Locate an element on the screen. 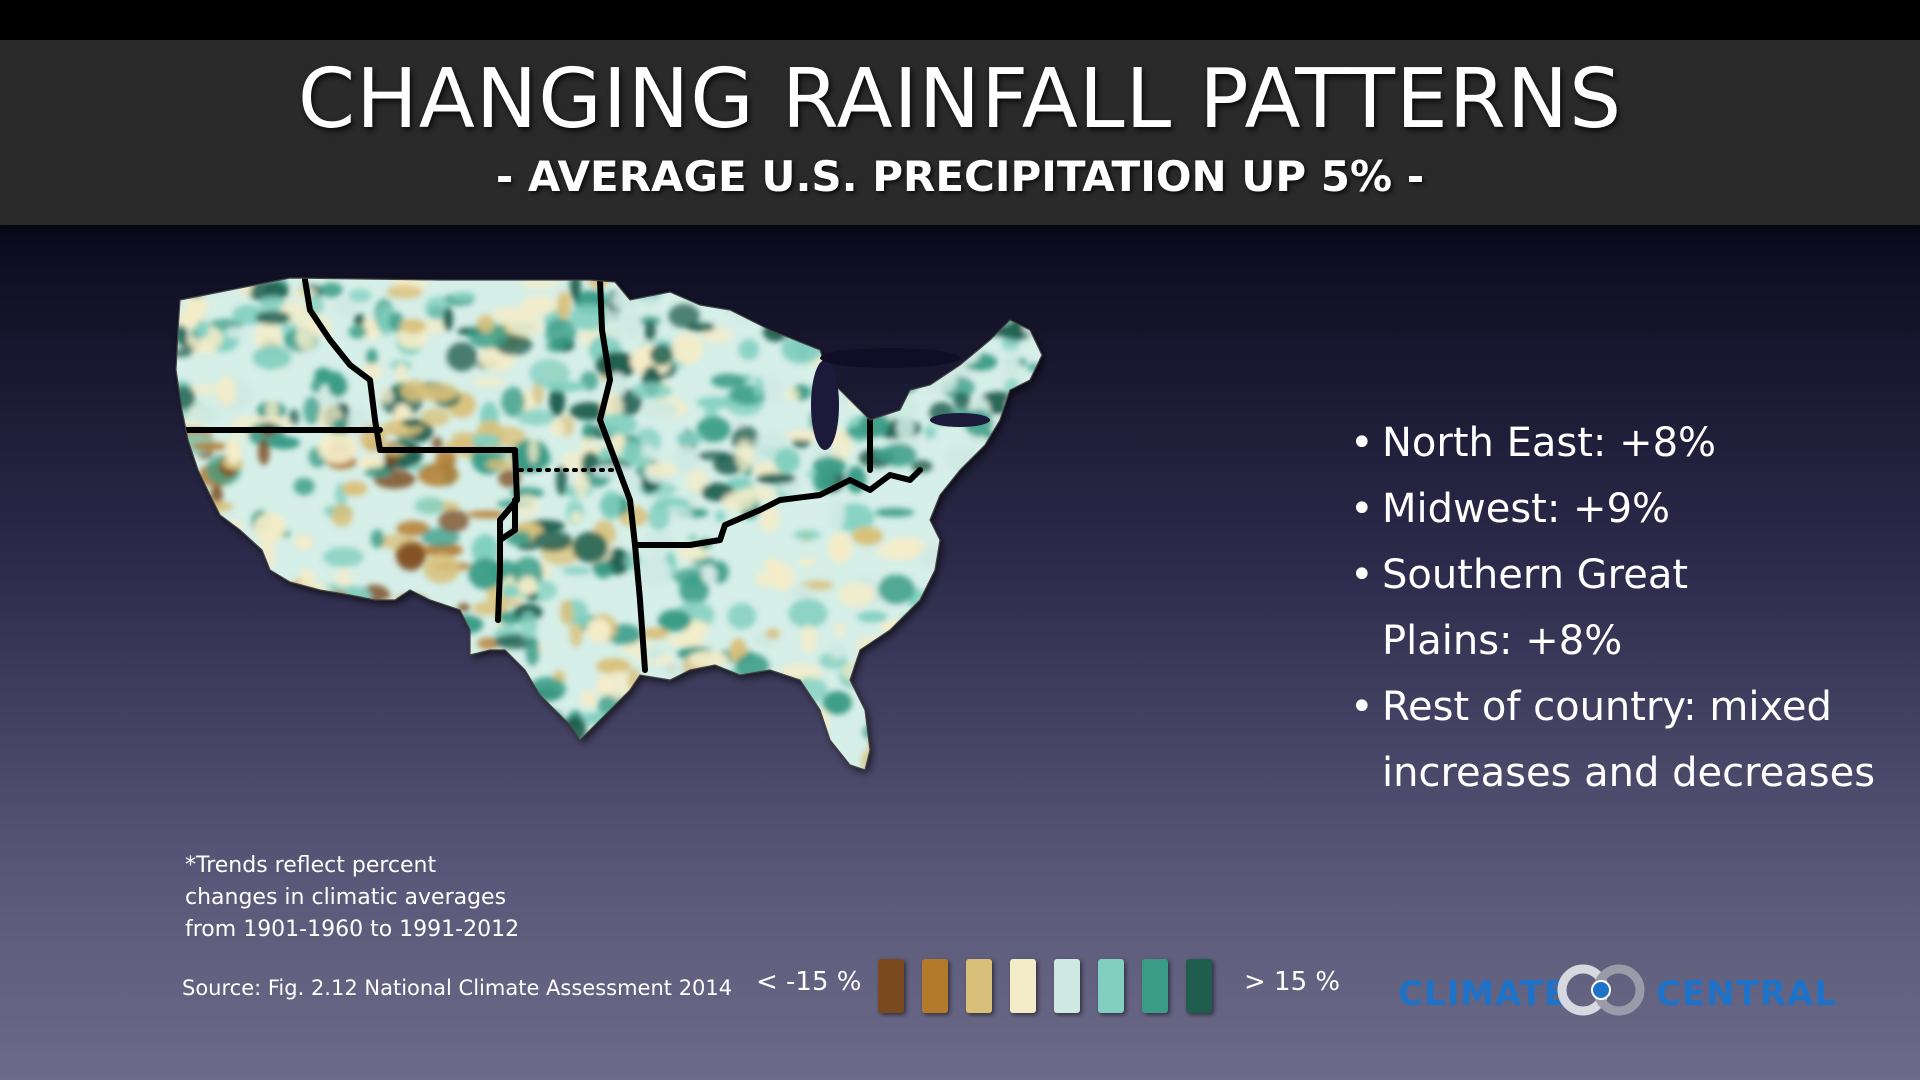 The image size is (1920, 1080). lake-michigan is located at coordinates (825, 405).